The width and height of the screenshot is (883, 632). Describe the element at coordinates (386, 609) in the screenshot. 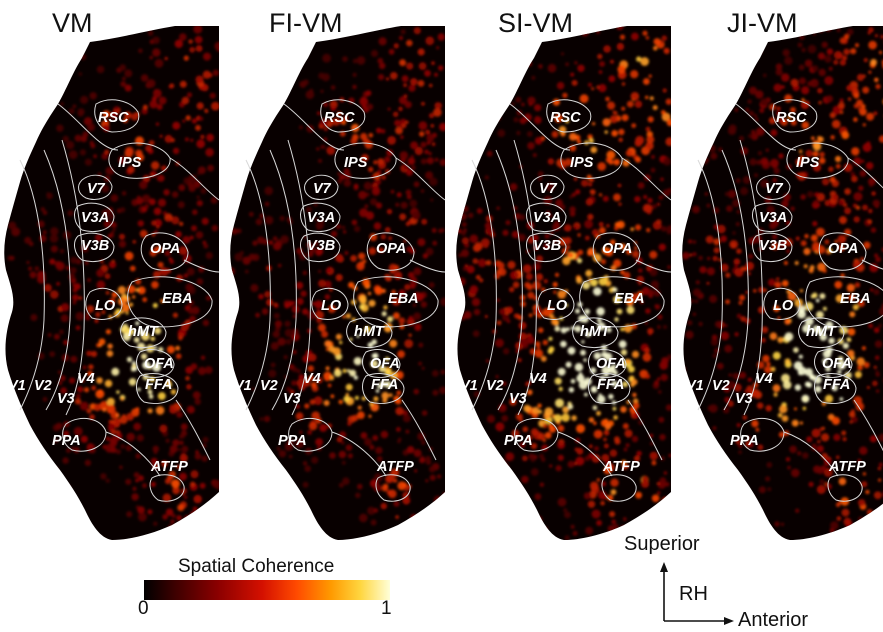

I see `colorbar-max-label: 1` at that location.